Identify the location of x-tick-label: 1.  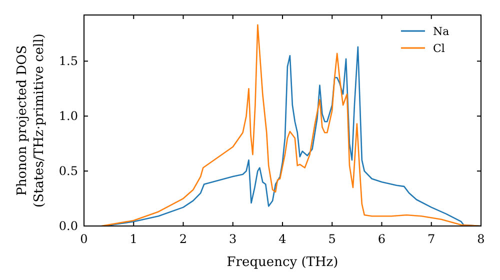
(134, 239).